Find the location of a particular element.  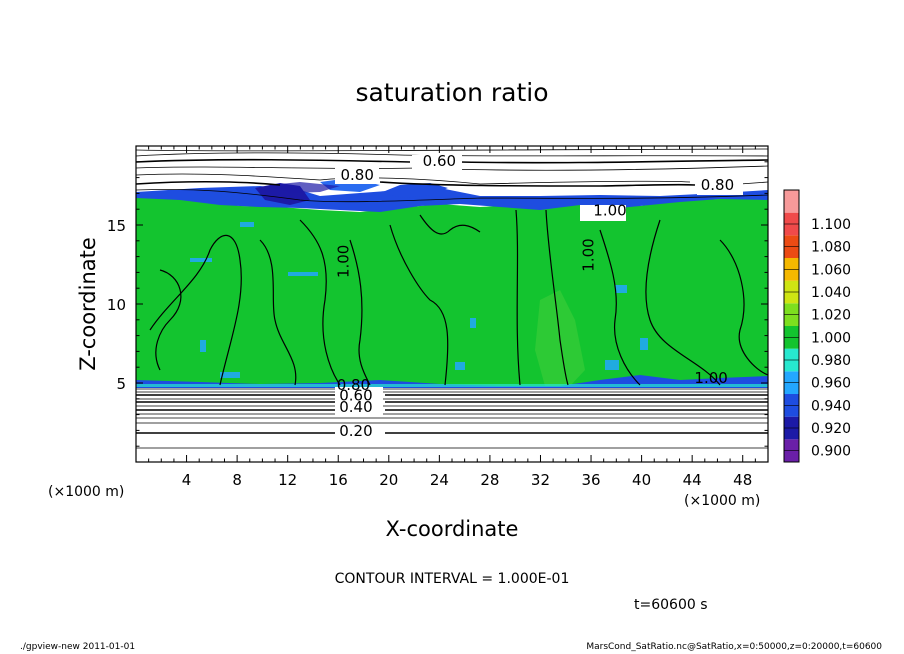

colorbar-label: 0.940 is located at coordinates (831, 406).